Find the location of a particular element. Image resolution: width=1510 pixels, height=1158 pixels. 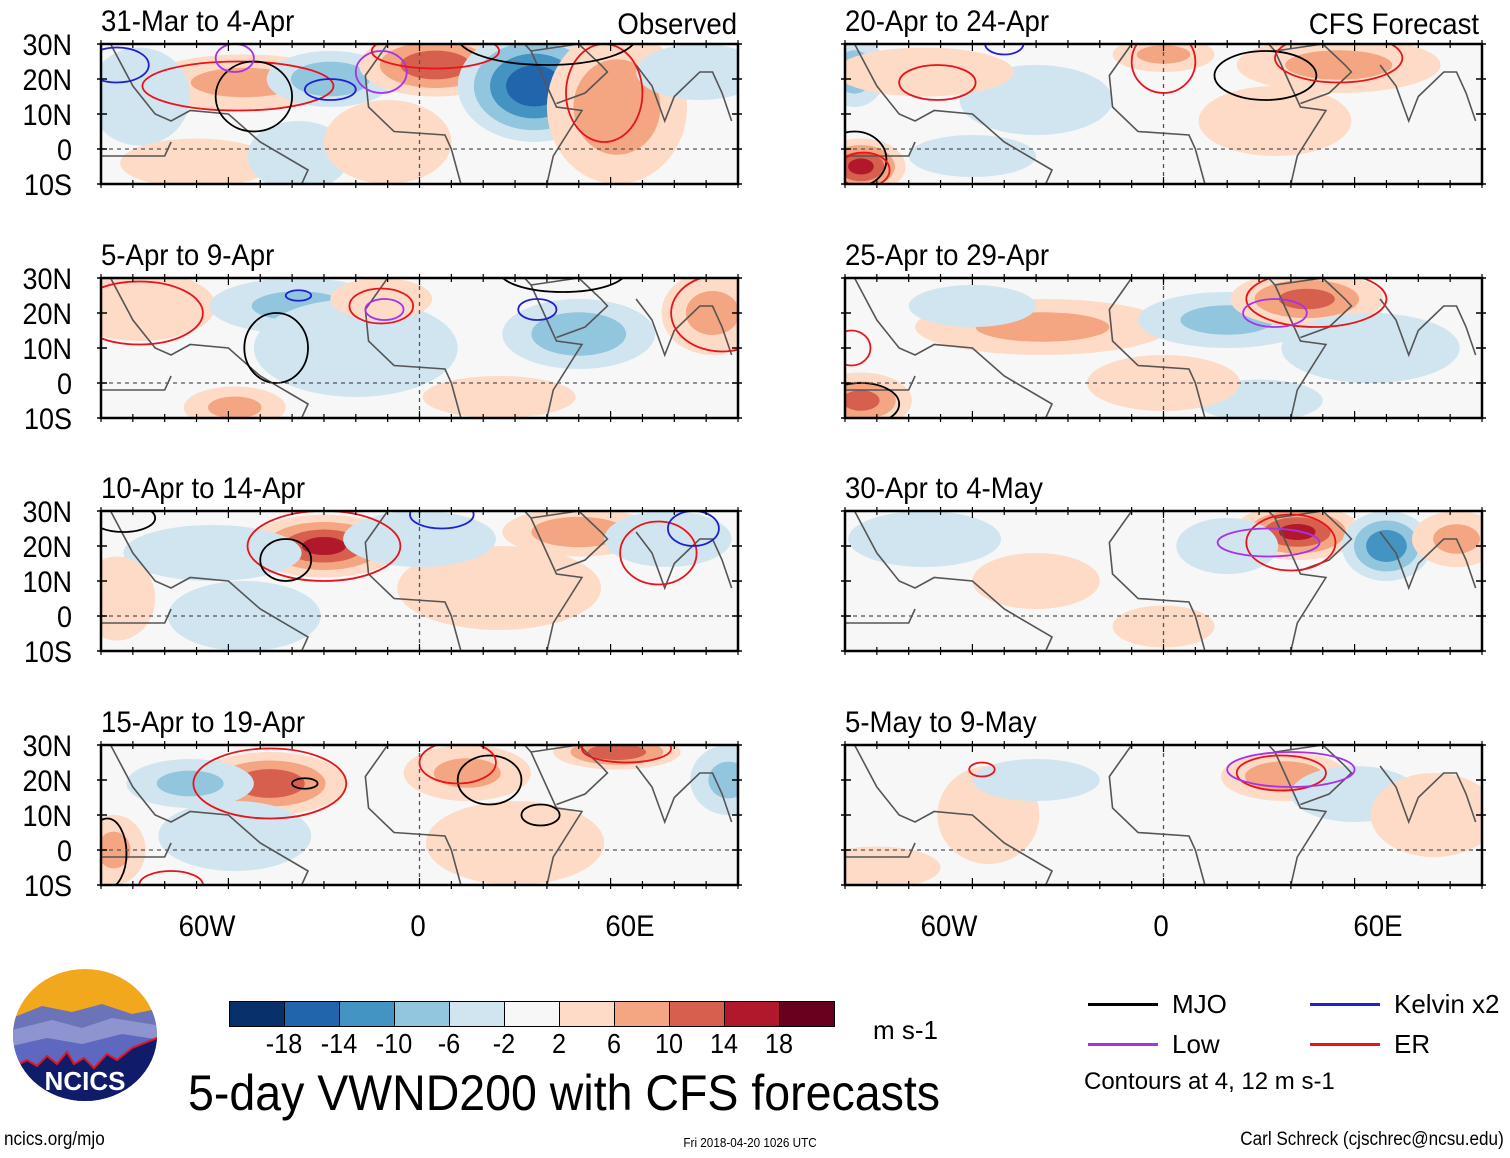

x-label-0-right: 0 is located at coordinates (1161, 926).